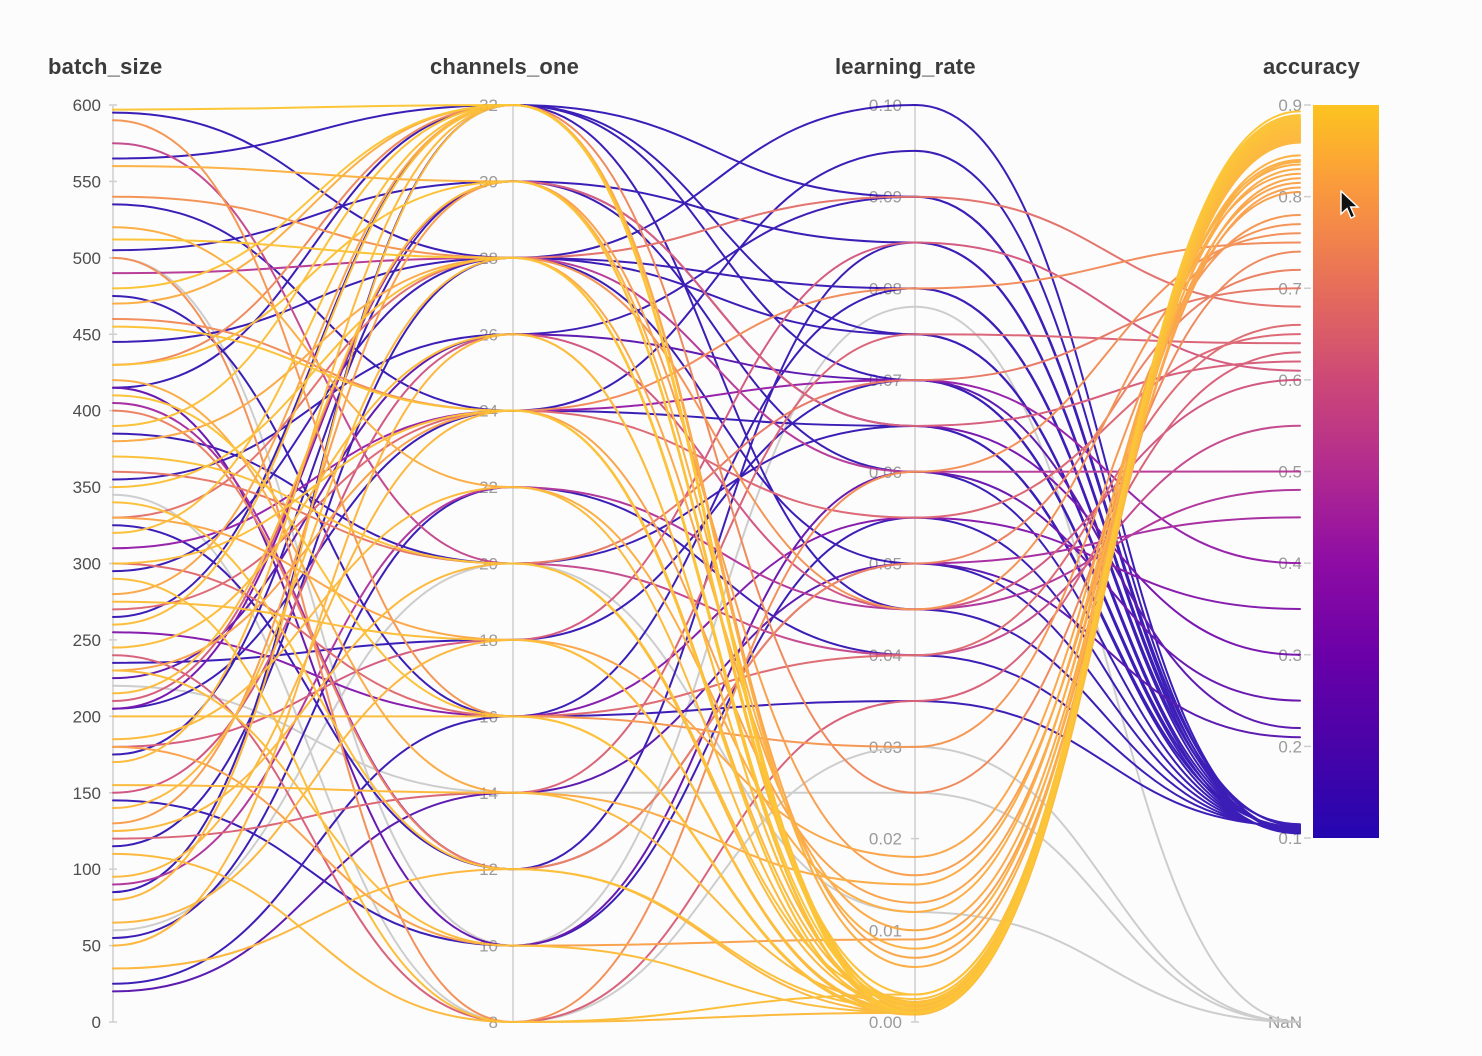  Describe the element at coordinates (1312, 66) in the screenshot. I see `axis-title-accuracy: accuracy` at that location.